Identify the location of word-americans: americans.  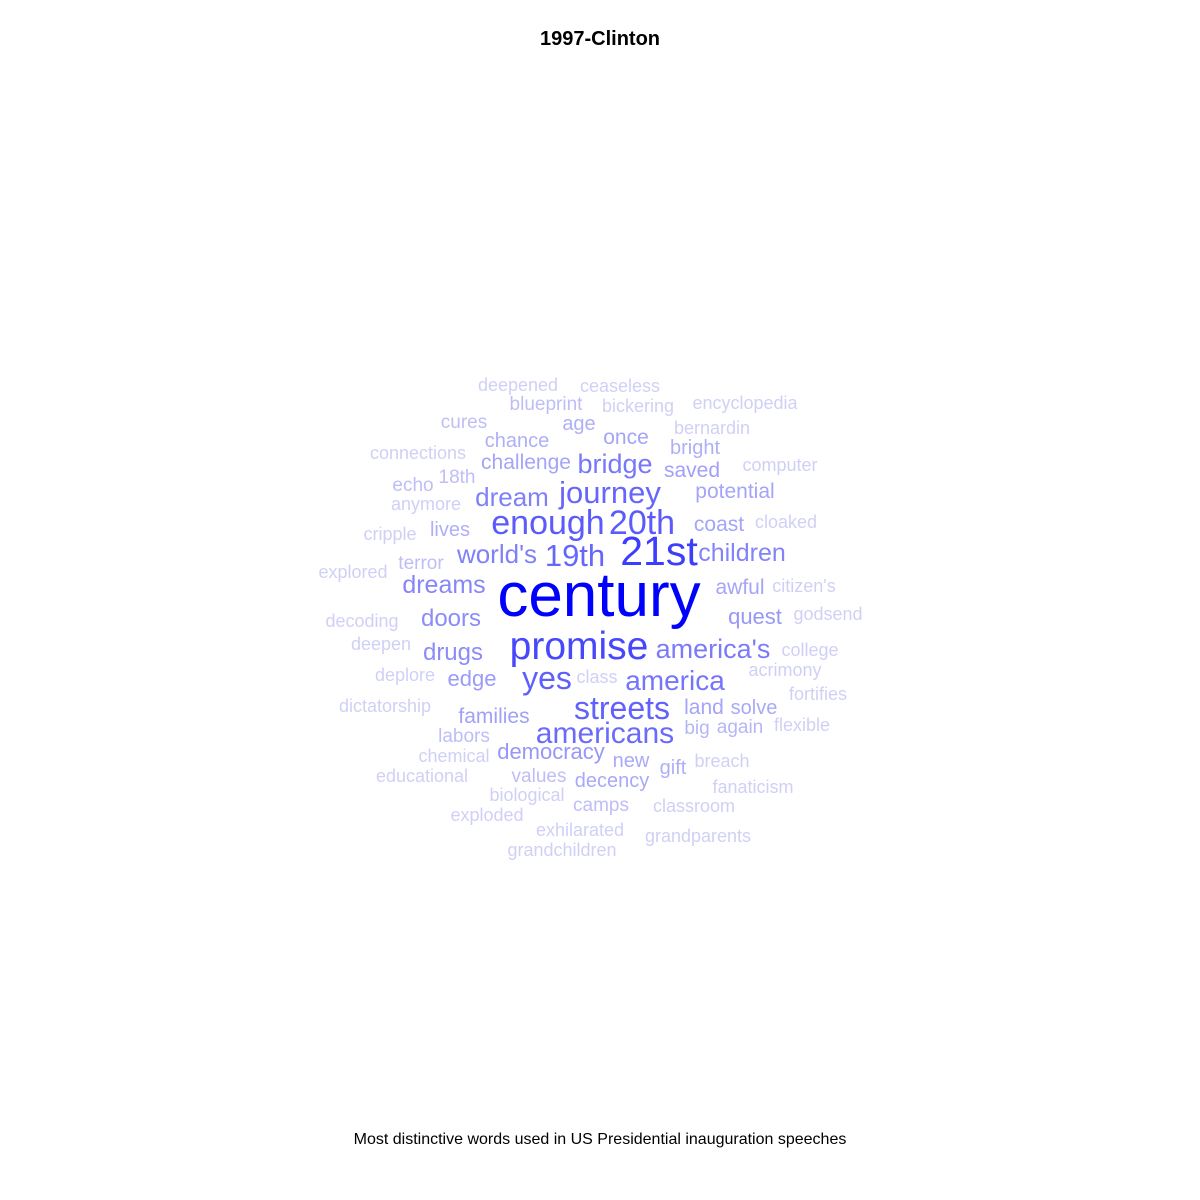
(605, 733).